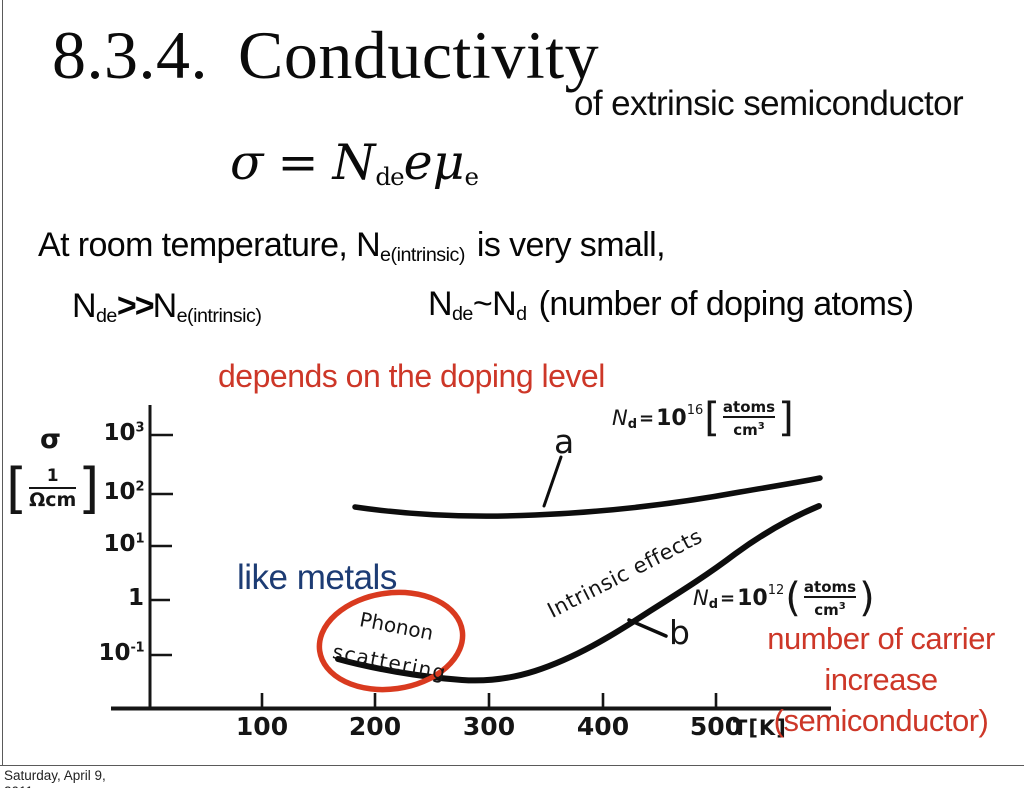 This screenshot has height=788, width=1024. I want to click on phonon-scattering-red-circle, so click(391, 641).